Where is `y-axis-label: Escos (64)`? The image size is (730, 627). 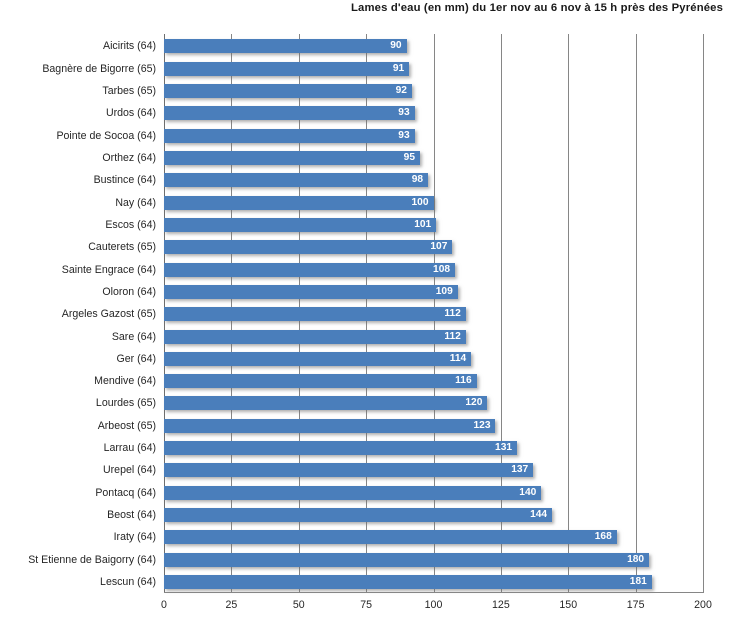 y-axis-label: Escos (64) is located at coordinates (130, 224).